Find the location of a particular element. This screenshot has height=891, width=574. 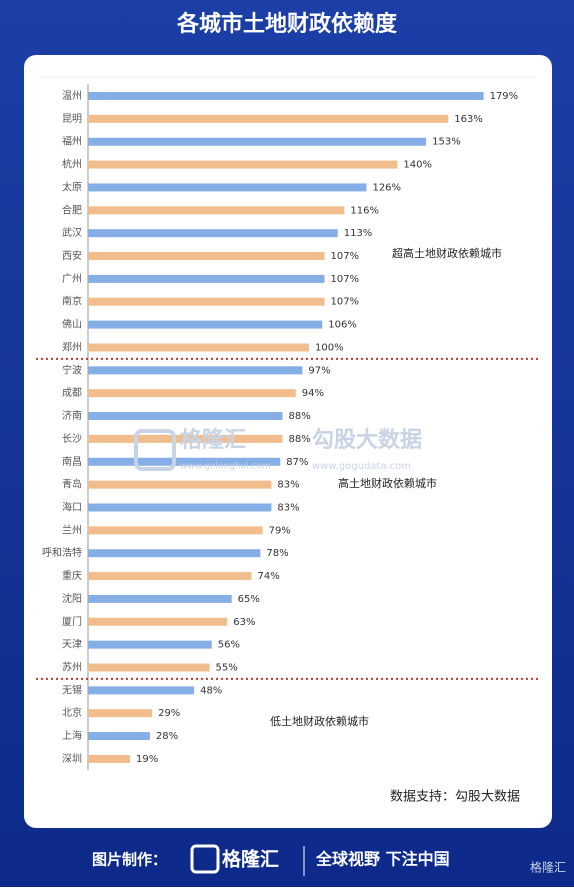

category-label: 西安 is located at coordinates (72, 255).